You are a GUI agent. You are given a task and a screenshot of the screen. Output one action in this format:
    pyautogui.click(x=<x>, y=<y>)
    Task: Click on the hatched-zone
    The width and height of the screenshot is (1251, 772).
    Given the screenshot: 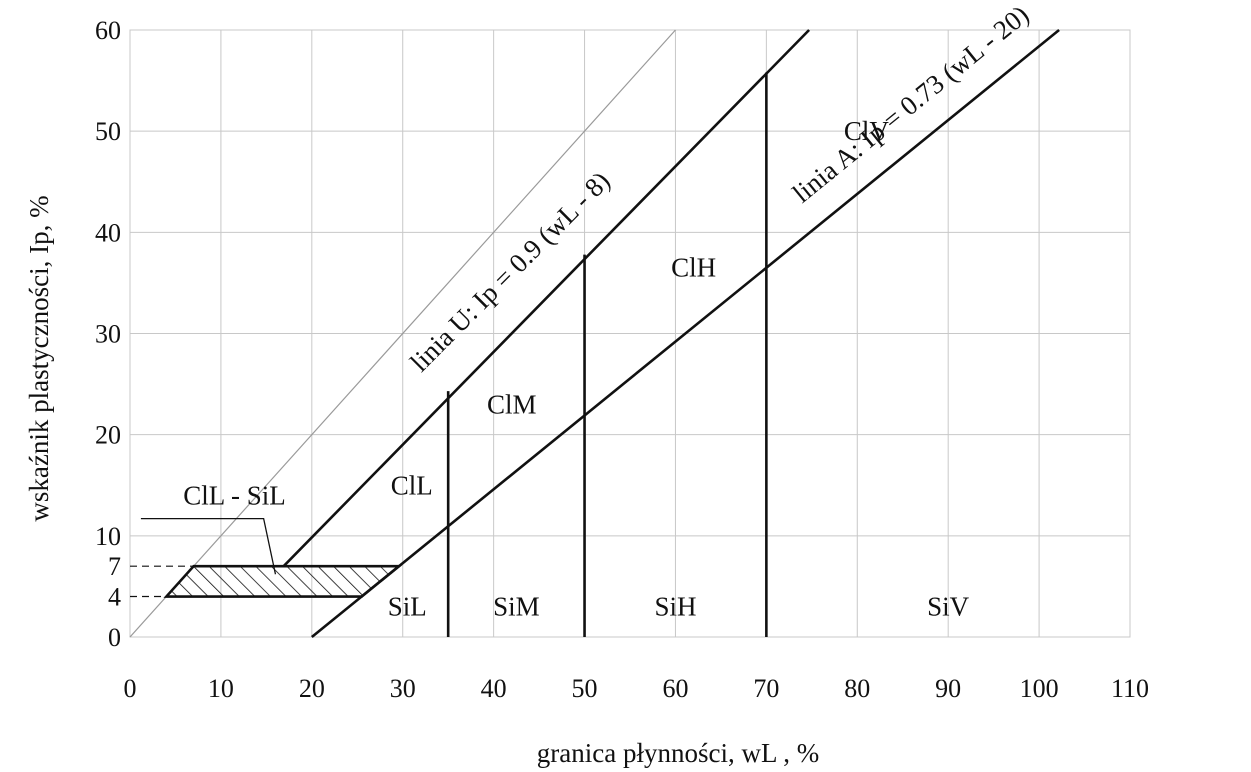 What is the action you would take?
    pyautogui.click(x=283, y=581)
    